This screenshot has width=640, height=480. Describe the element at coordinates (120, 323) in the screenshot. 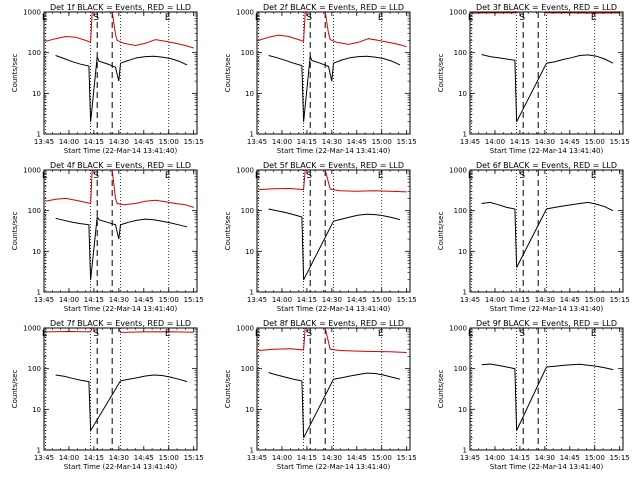

I see `panel-title: Det 7f BLACK = Events, RED = LLD` at that location.